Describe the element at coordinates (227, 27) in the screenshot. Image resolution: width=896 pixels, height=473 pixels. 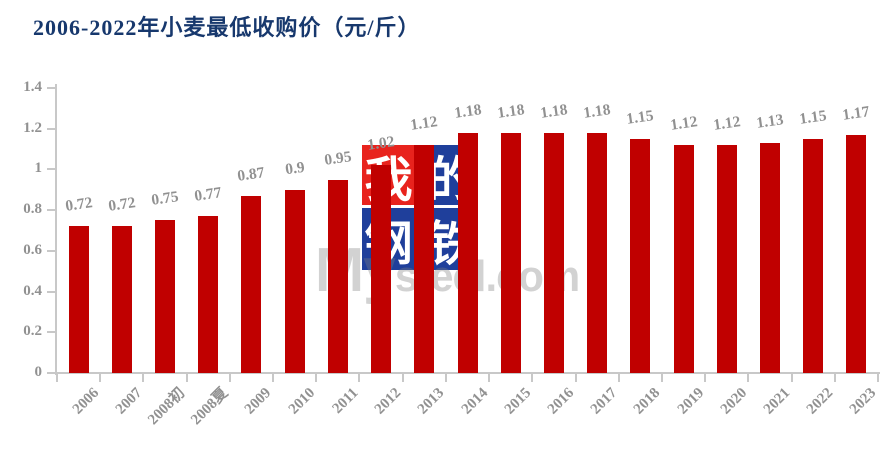
I see `chart-title: 2006-2022年小麦最低收购价（元/斤）` at that location.